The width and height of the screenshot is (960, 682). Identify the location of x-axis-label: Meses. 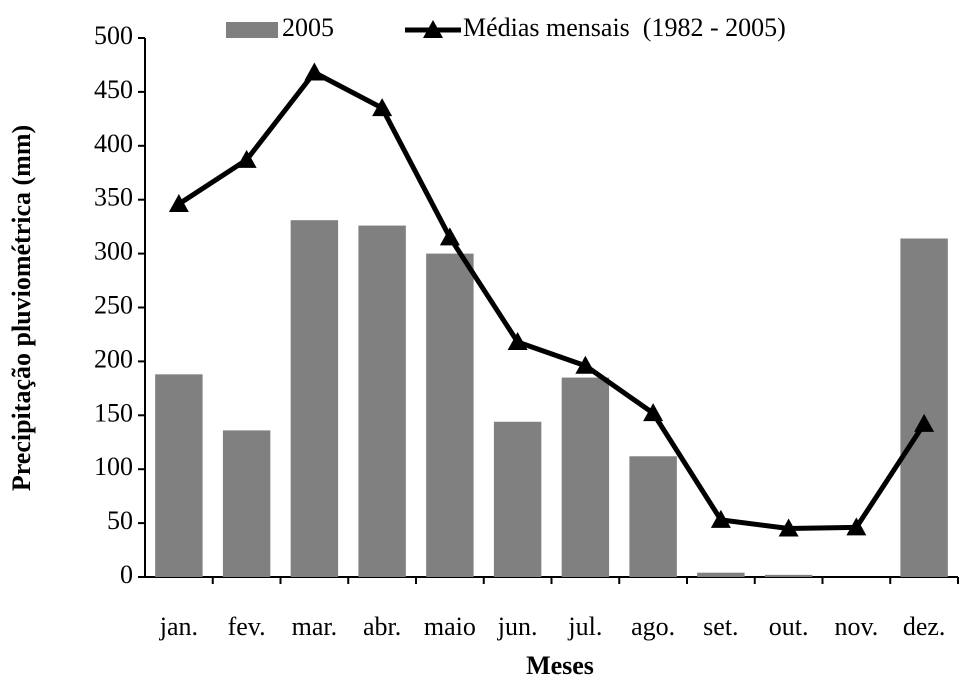
(560, 665).